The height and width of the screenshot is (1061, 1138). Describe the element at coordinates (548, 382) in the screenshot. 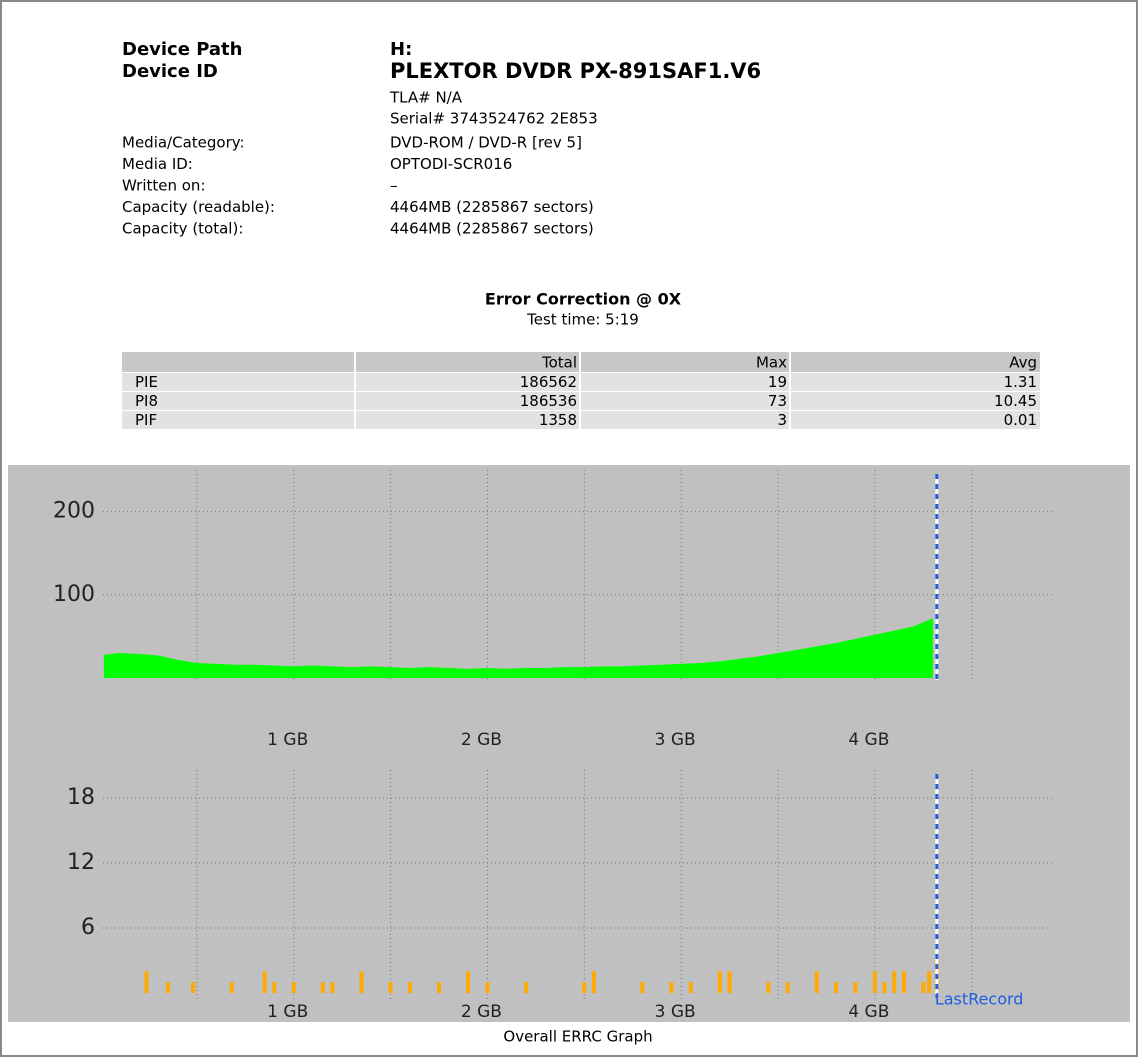

I see `table-cell: 186562` at that location.